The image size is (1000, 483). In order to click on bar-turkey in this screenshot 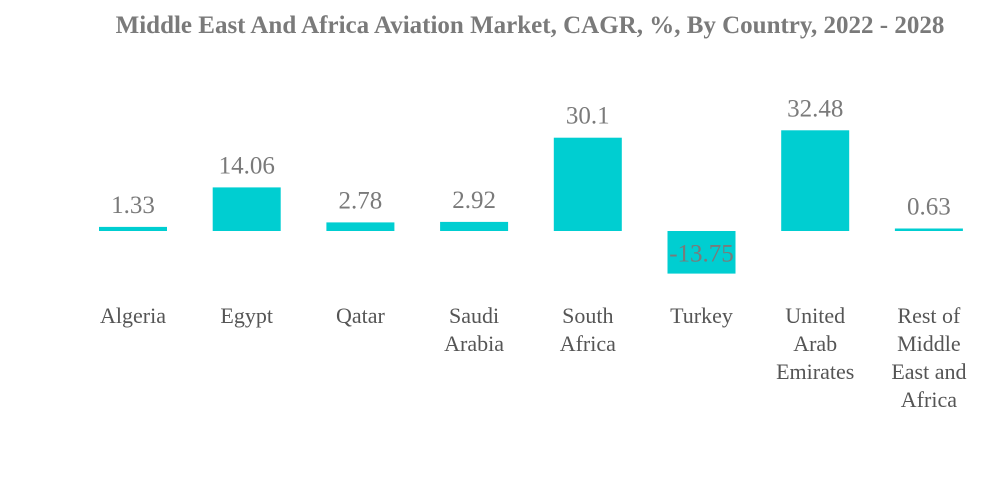, I will do `click(701, 252)`.